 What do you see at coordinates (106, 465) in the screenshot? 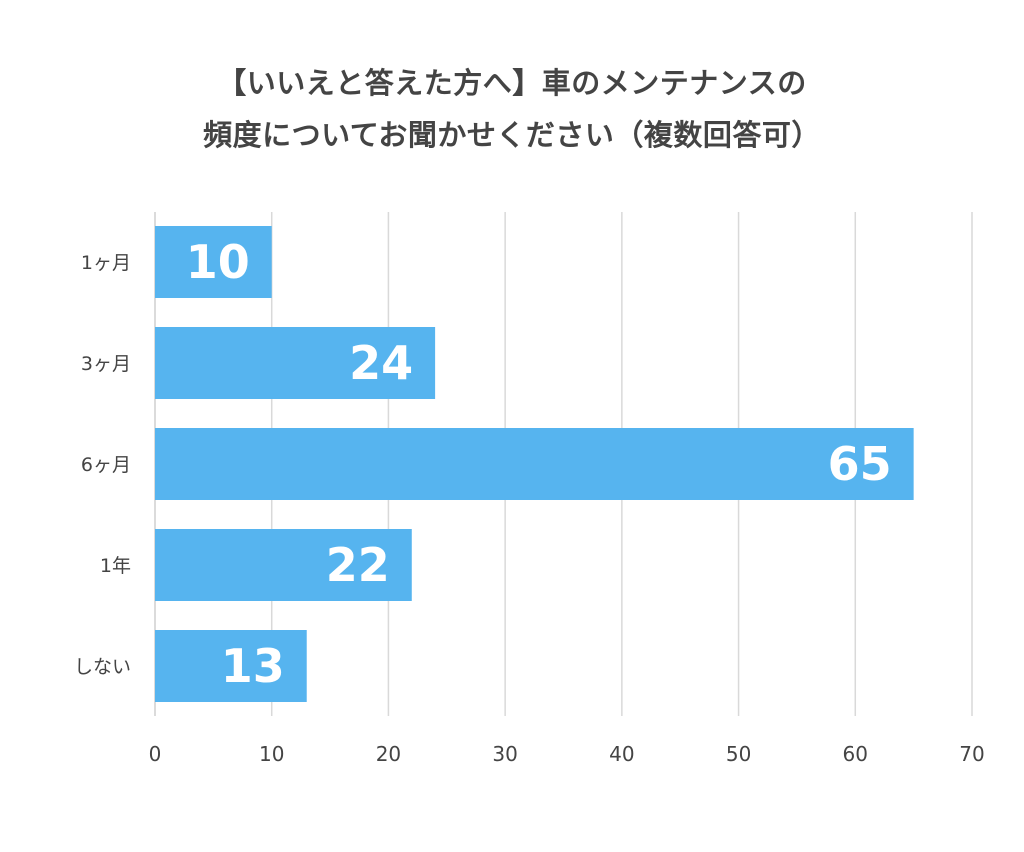
I see `category-label: 6ヶ月` at bounding box center [106, 465].